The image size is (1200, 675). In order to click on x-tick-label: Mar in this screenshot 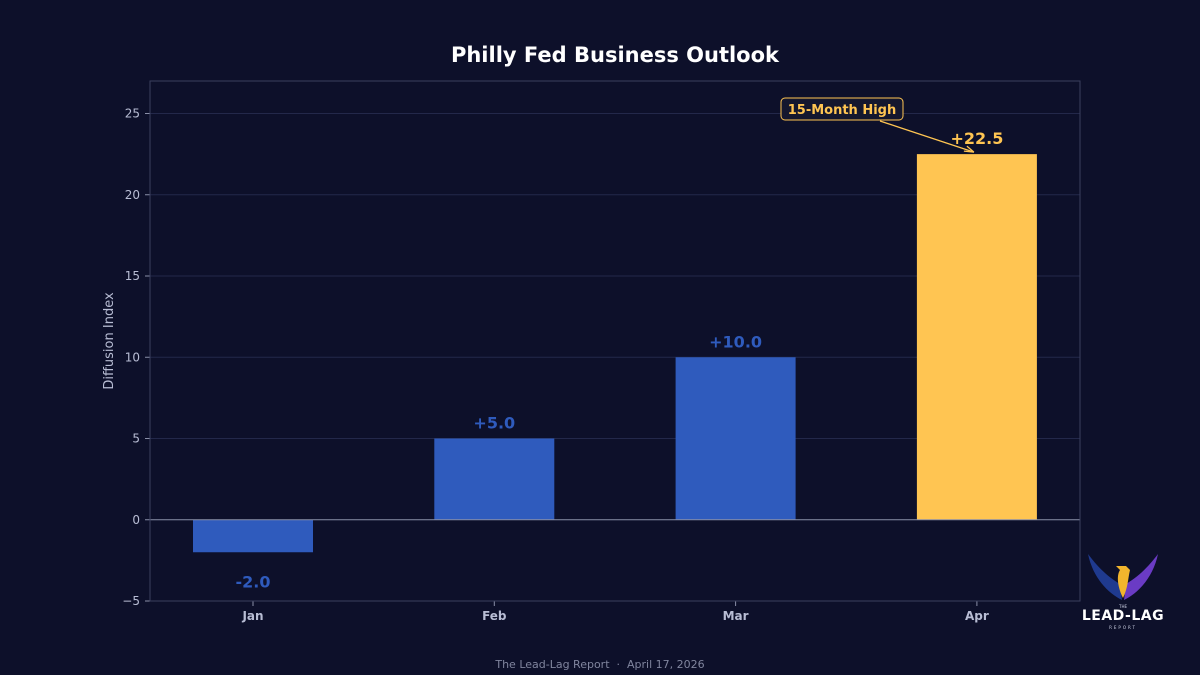, I will do `click(736, 616)`.